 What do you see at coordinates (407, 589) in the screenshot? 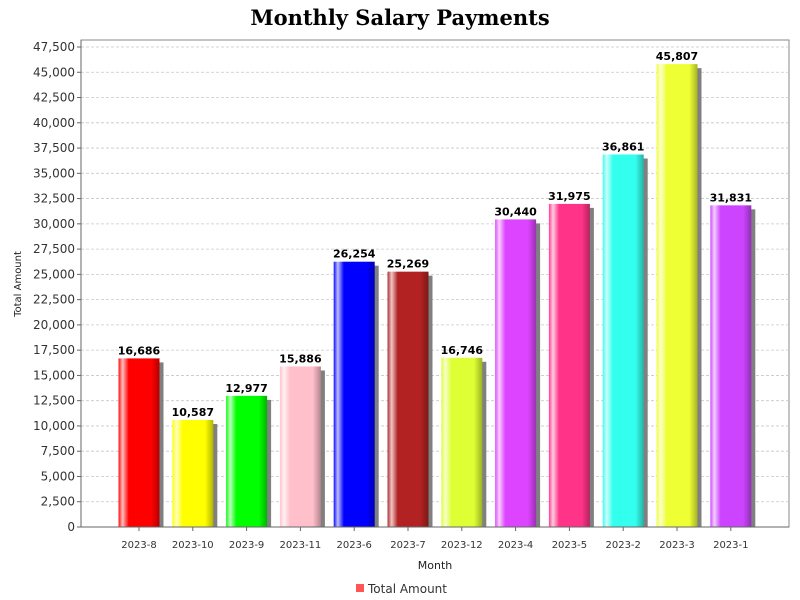
I see `legend-label: Total Amount` at bounding box center [407, 589].